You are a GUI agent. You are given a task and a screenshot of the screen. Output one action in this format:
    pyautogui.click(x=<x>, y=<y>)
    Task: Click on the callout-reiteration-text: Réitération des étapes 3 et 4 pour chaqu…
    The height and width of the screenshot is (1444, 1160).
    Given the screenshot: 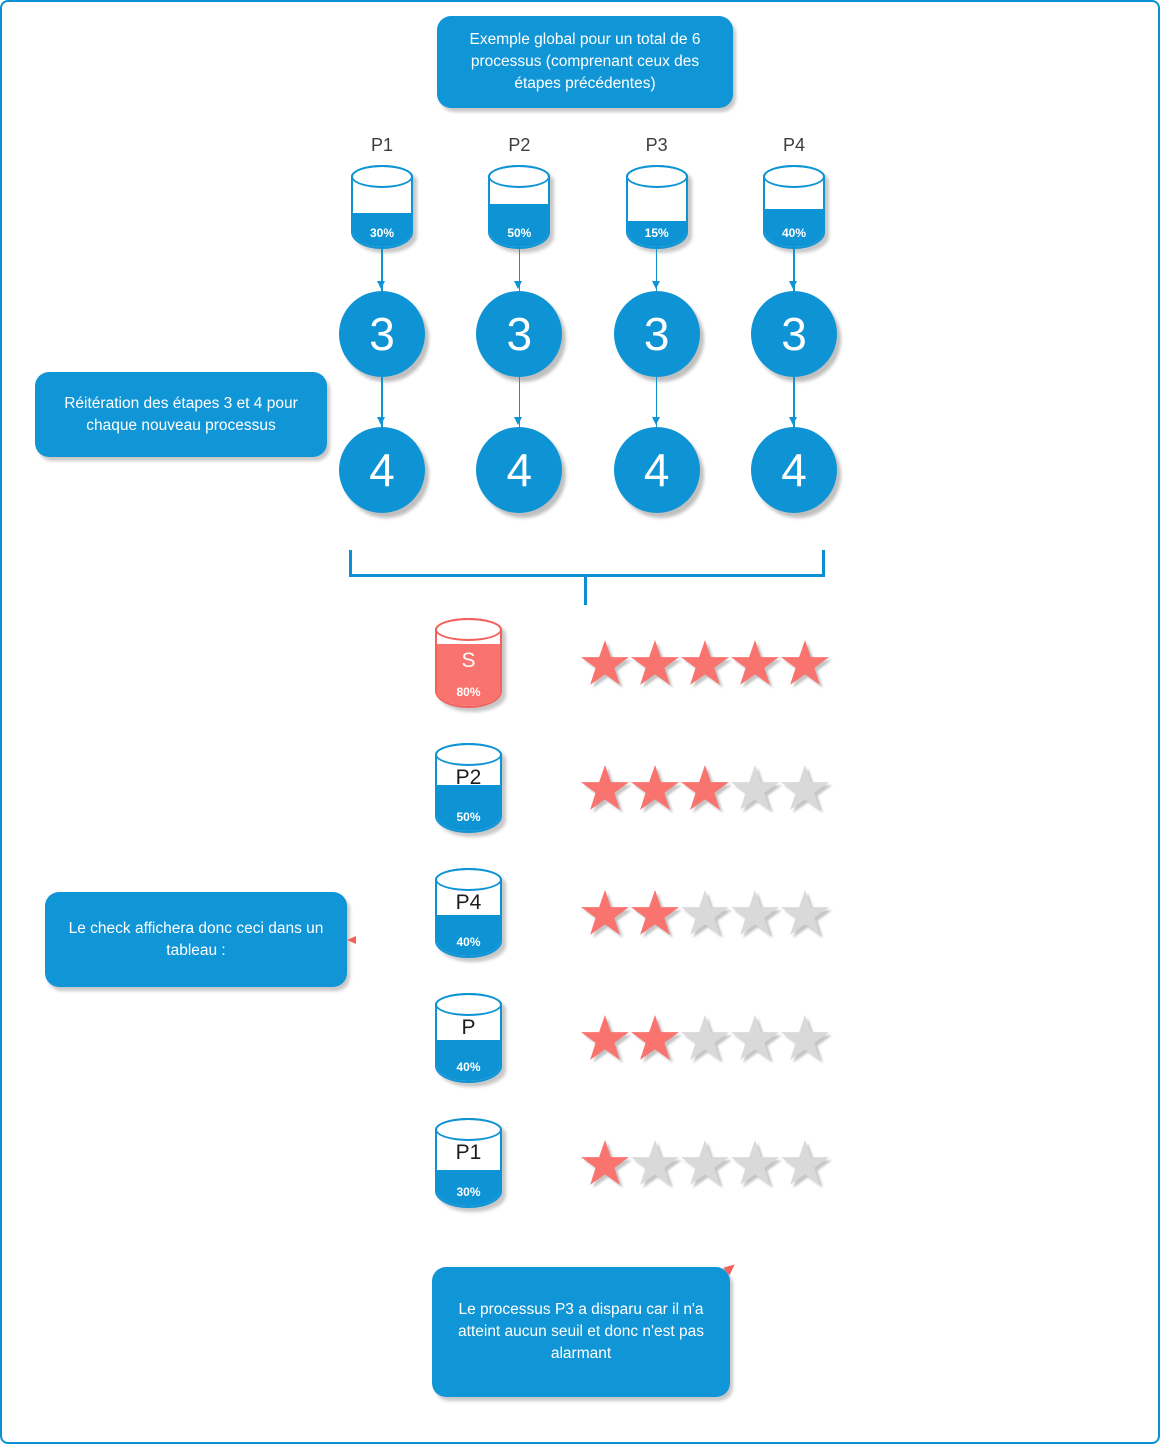 What is the action you would take?
    pyautogui.click(x=181, y=414)
    